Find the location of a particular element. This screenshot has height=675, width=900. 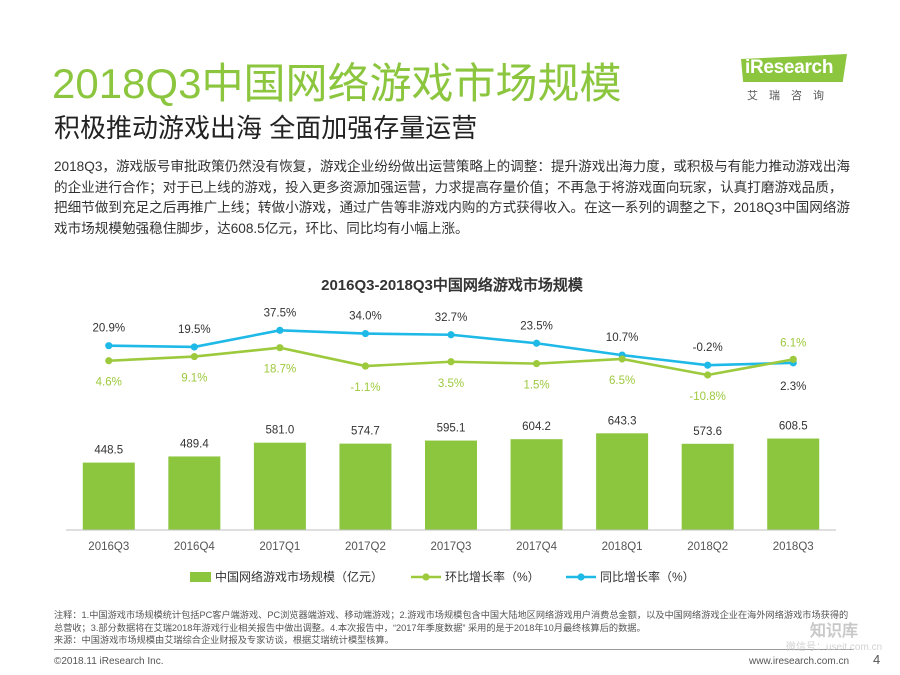

legend-swatch-market-size is located at coordinates (200, 577).